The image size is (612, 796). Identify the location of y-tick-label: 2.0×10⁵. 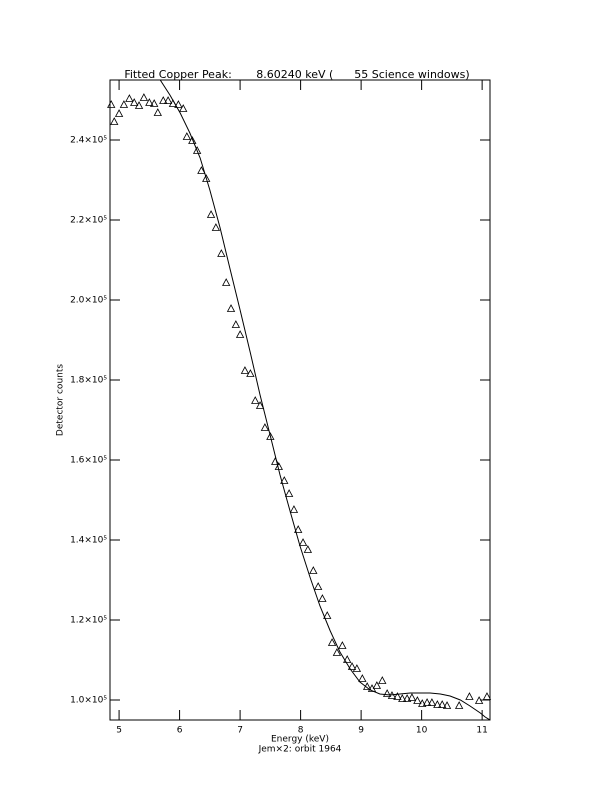
(88, 301).